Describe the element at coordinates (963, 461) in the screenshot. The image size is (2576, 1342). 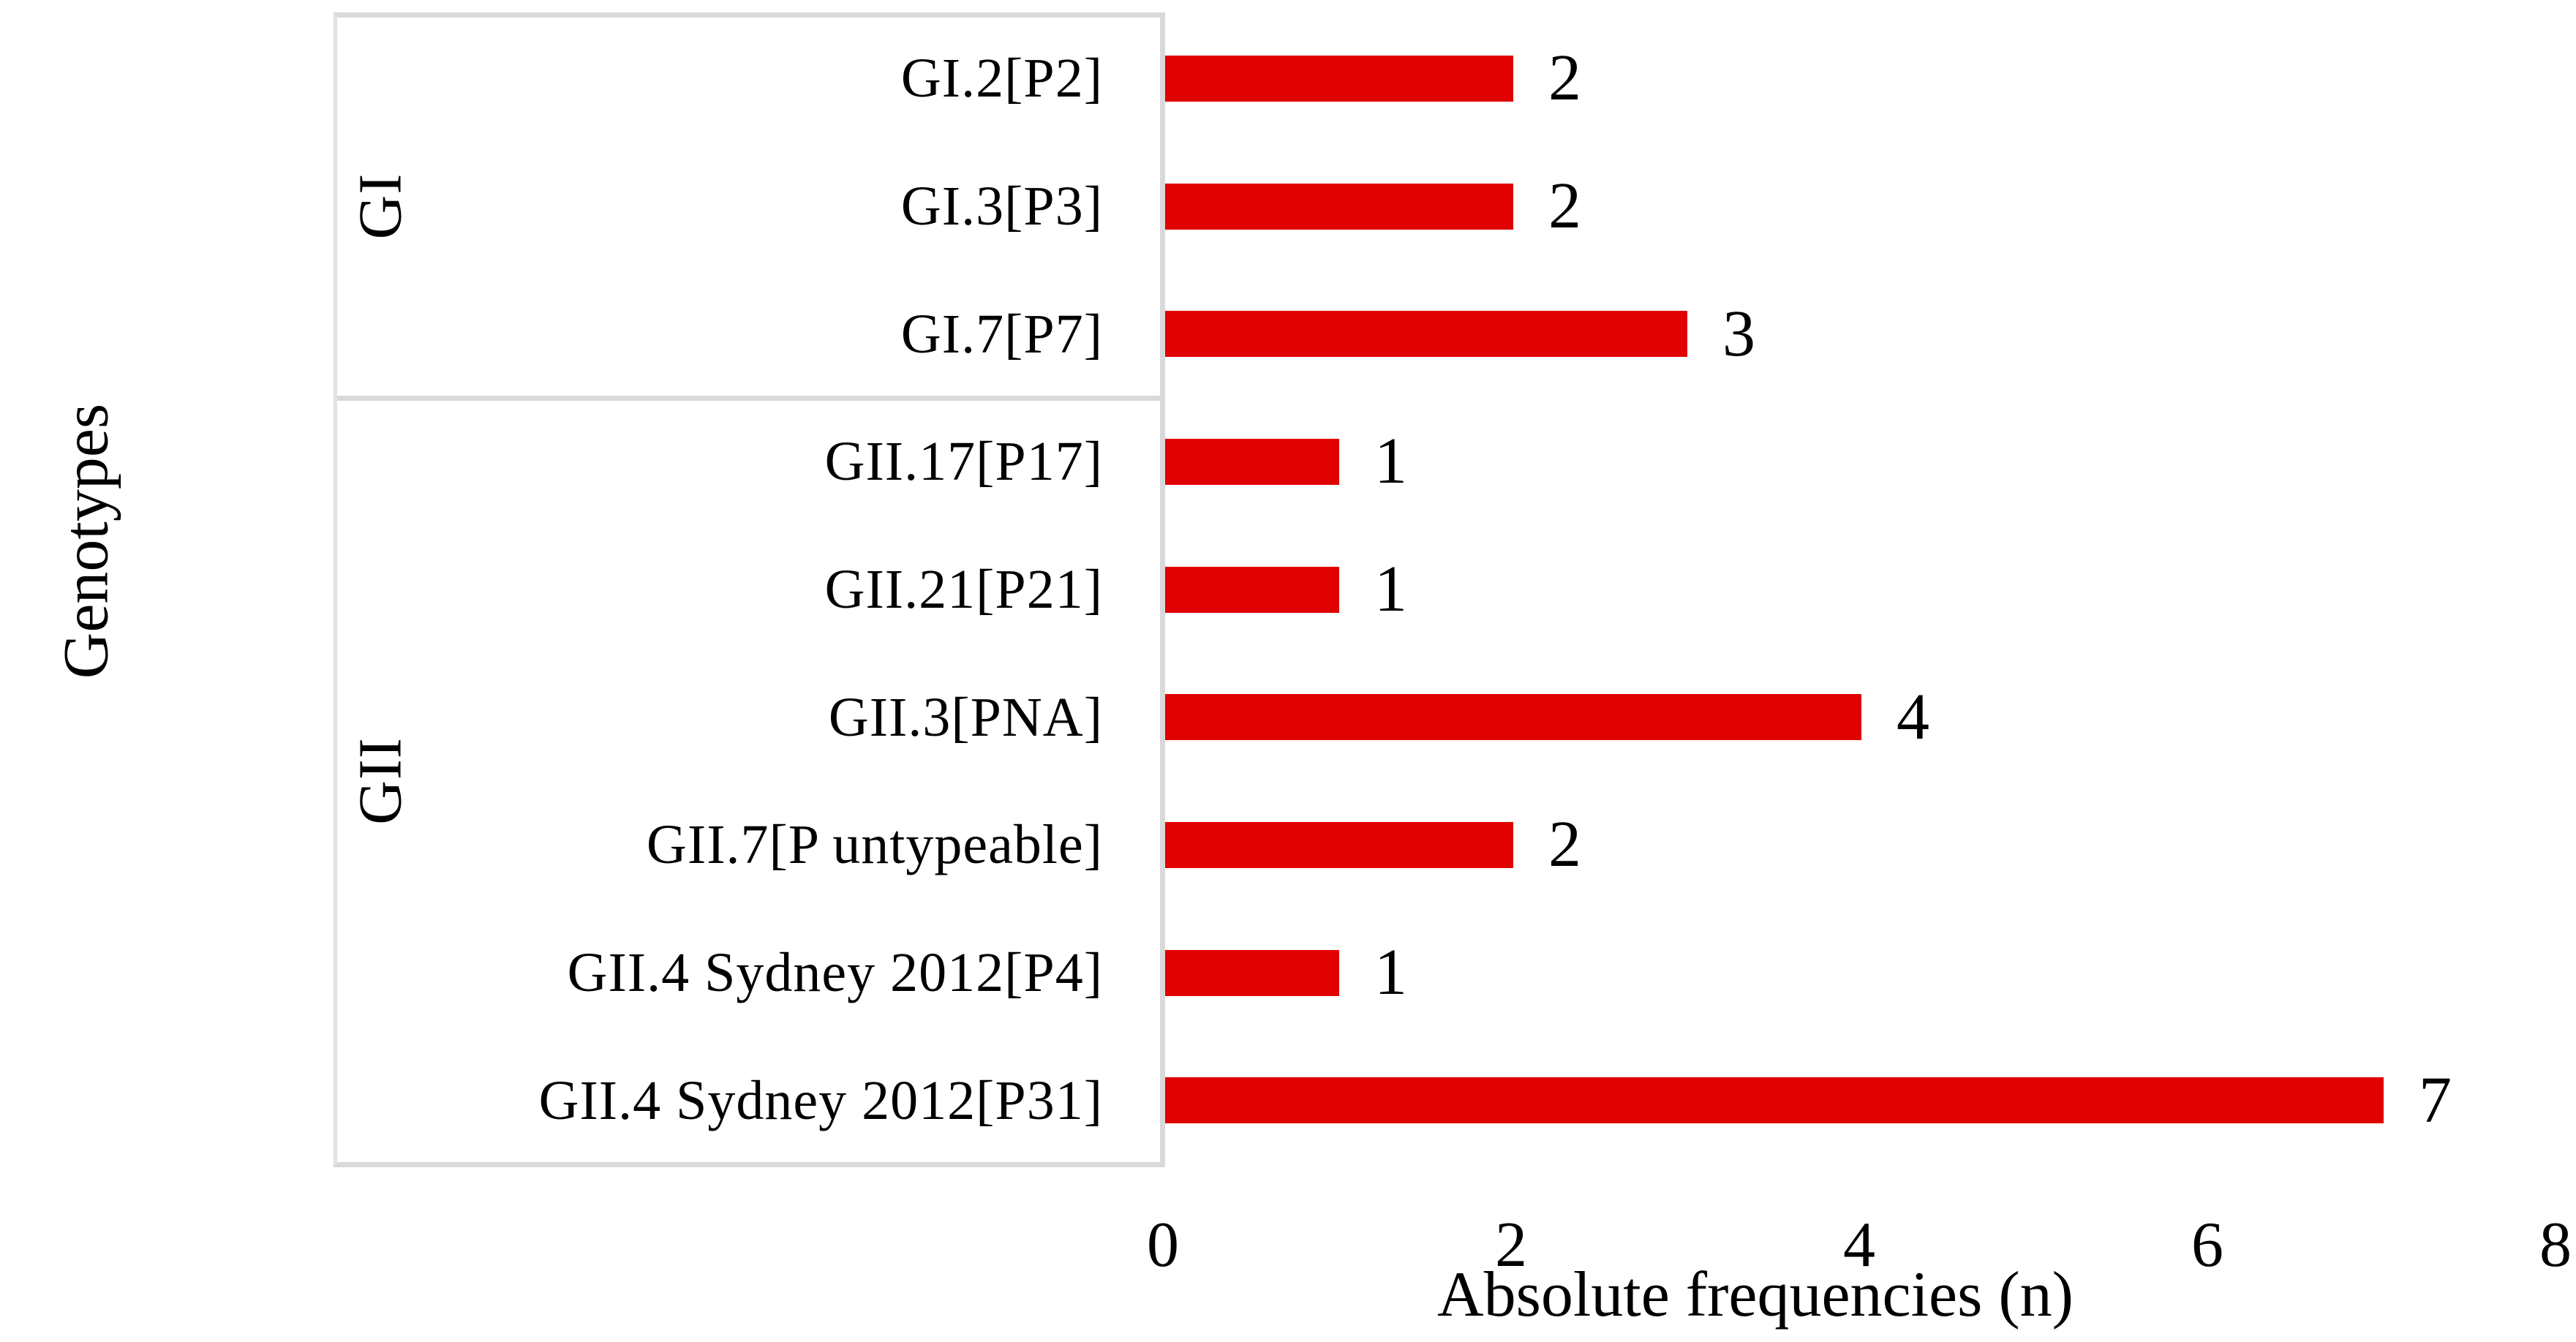
I see `category-label: GII.17[P17]` at that location.